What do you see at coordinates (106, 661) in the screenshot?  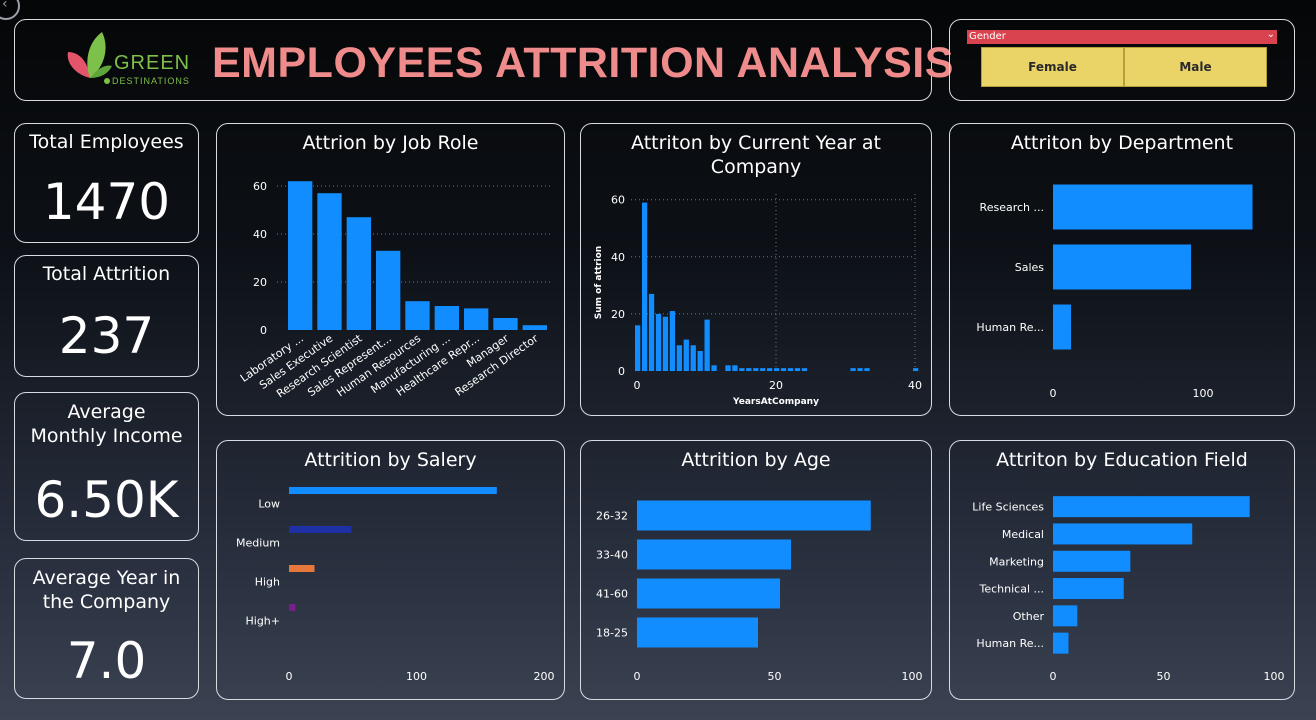 I see `kpi-value: 7.0` at bounding box center [106, 661].